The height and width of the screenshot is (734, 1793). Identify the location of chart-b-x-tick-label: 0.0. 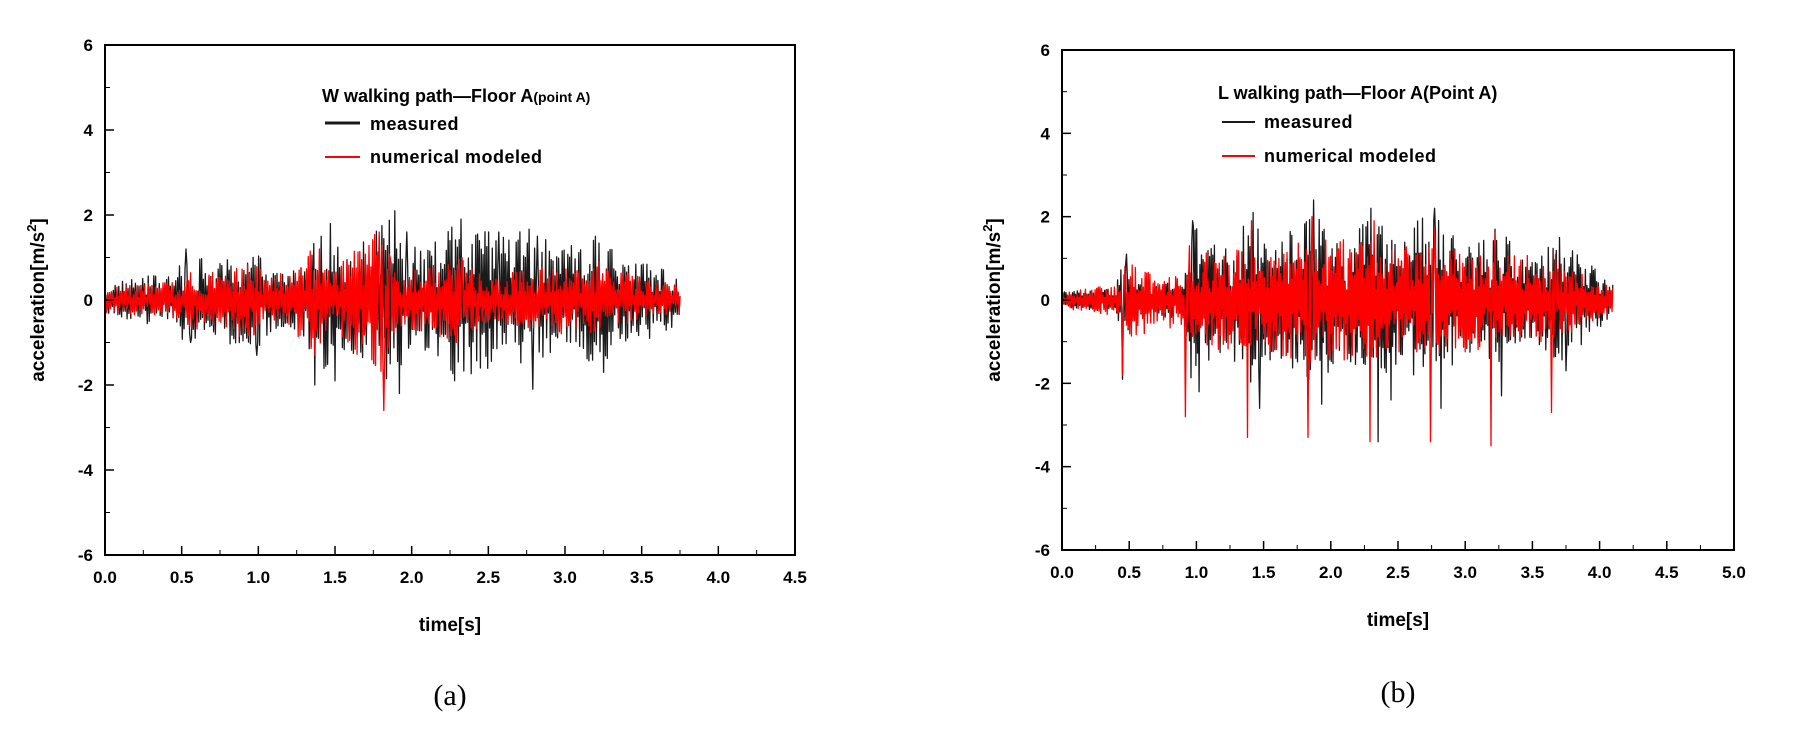
(1062, 572).